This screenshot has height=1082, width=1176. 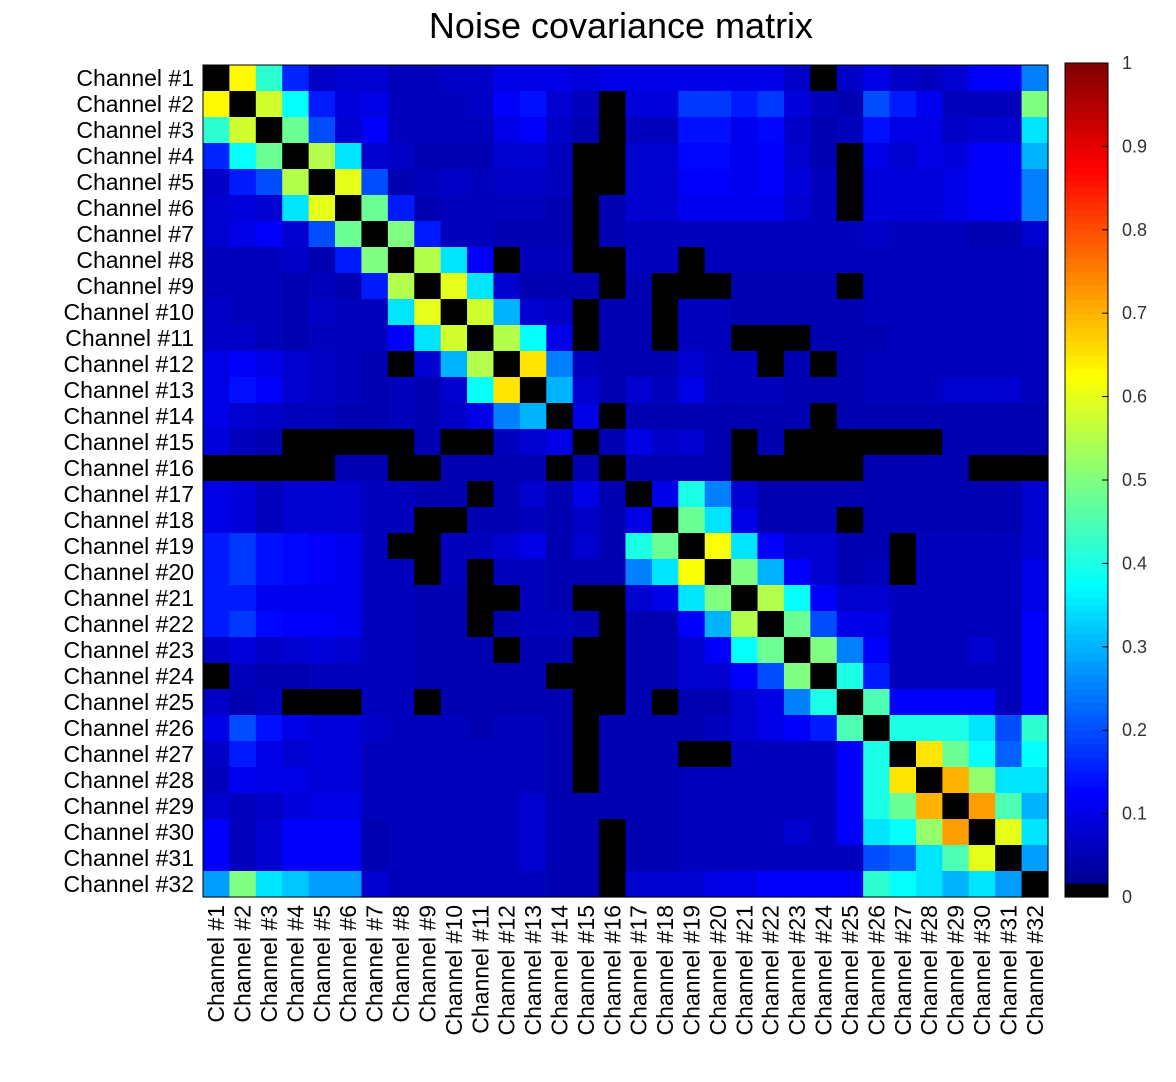 I want to click on colorbar-tick-label: 0.2, so click(x=1134, y=730).